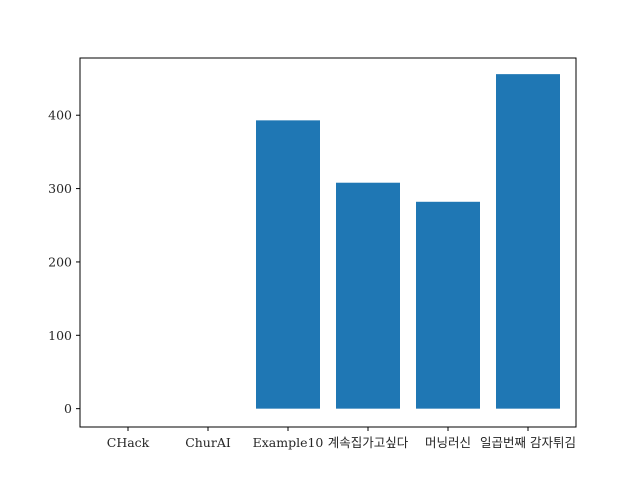 Image resolution: width=640 pixels, height=480 pixels. I want to click on y-axis-ticks: 0 100 200 300 400, so click(64, 262).